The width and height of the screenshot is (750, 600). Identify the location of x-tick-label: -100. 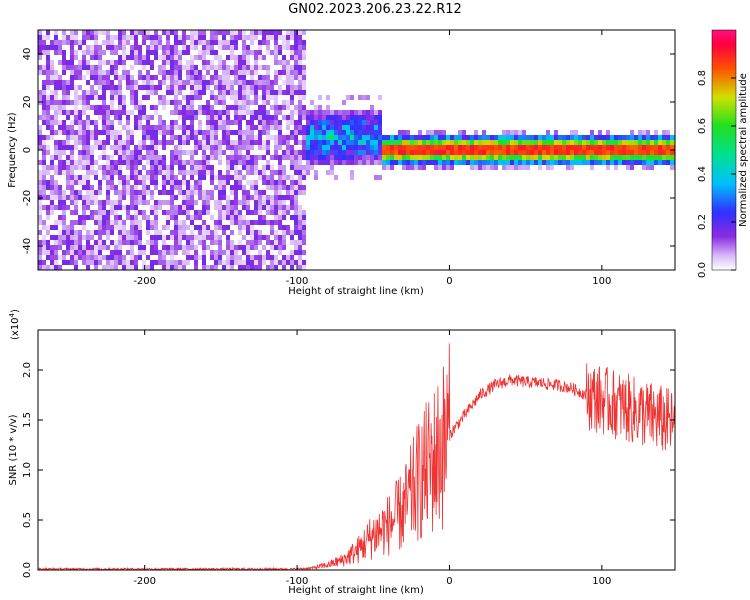
(297, 281).